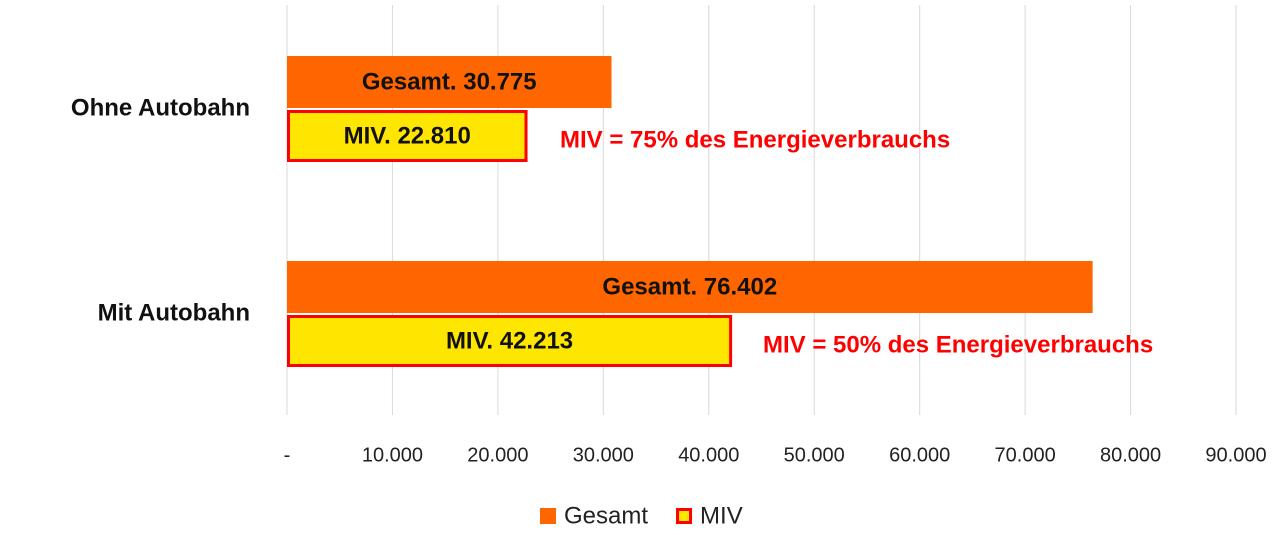  I want to click on legend-label: Gesamt, so click(606, 515).